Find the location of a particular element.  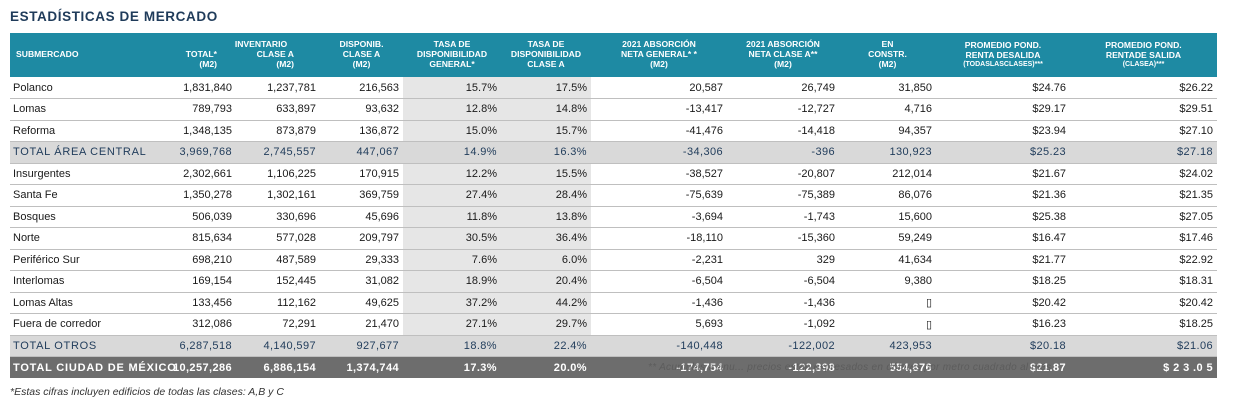

cell-inventario-total: 3,969,768 is located at coordinates (189, 152).